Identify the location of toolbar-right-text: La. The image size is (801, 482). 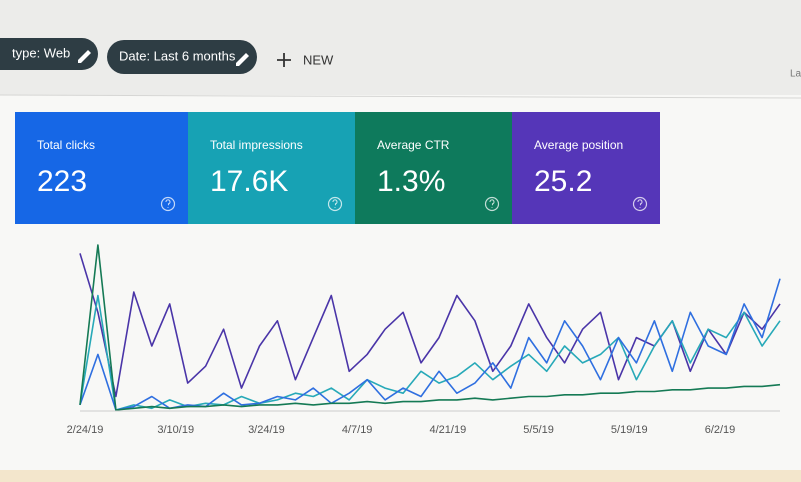
(795, 74).